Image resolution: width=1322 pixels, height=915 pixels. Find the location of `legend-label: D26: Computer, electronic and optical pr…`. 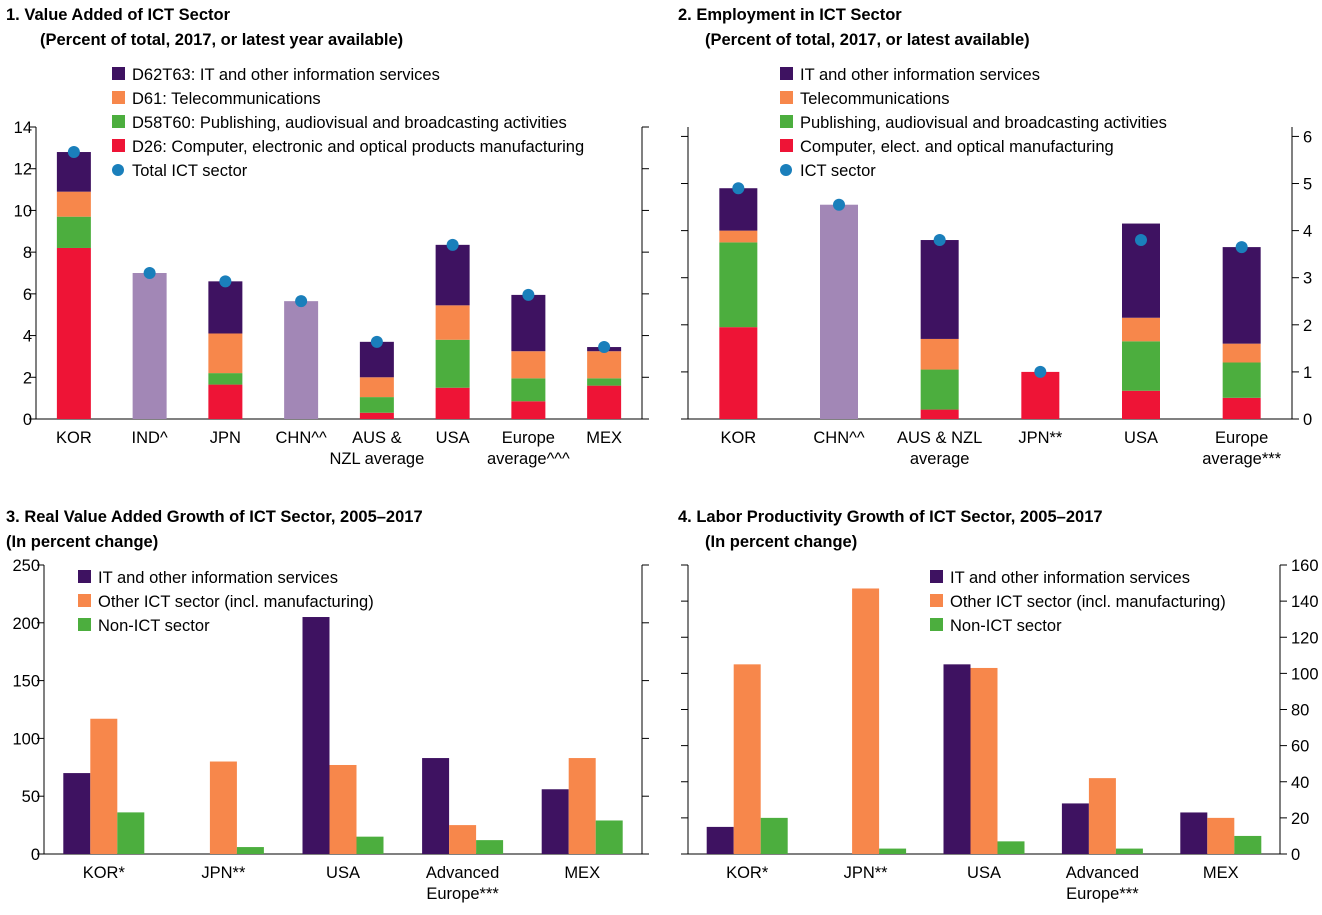

legend-label: D26: Computer, electronic and optical pr… is located at coordinates (358, 147).